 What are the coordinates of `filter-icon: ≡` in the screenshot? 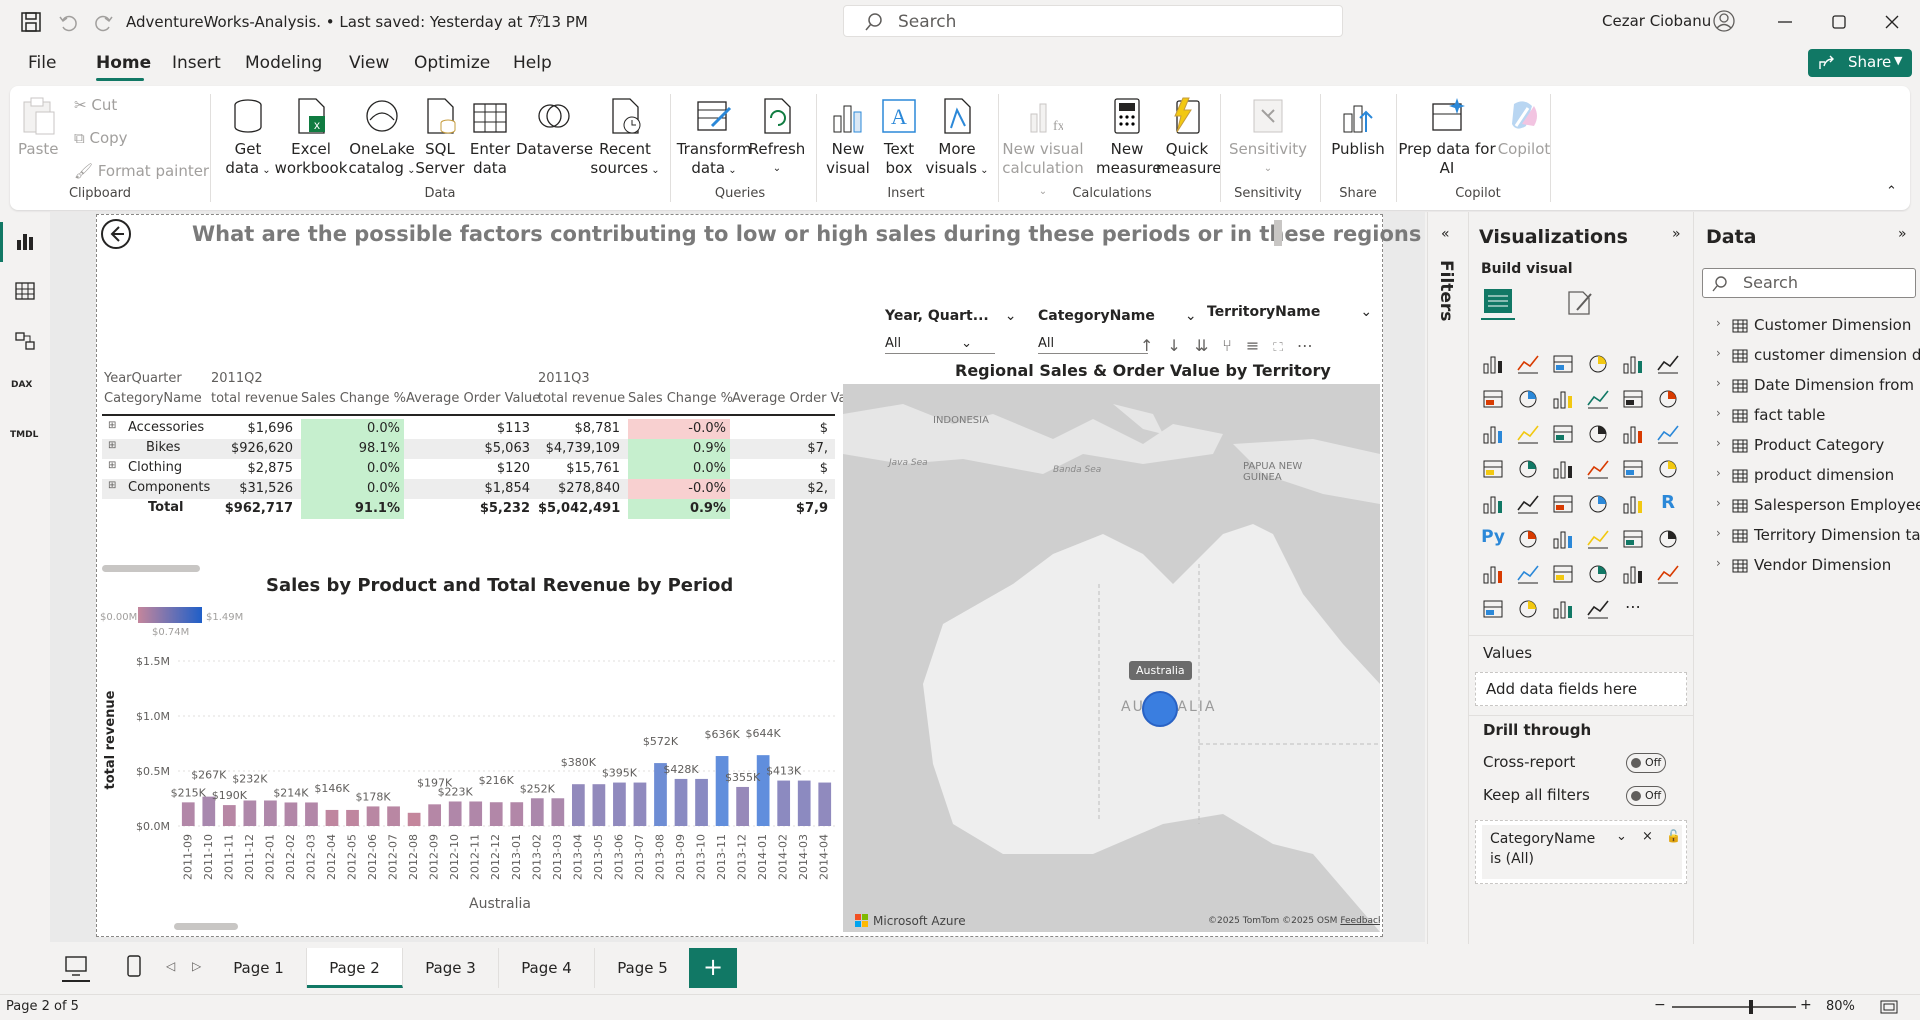 It's located at (1259, 345).